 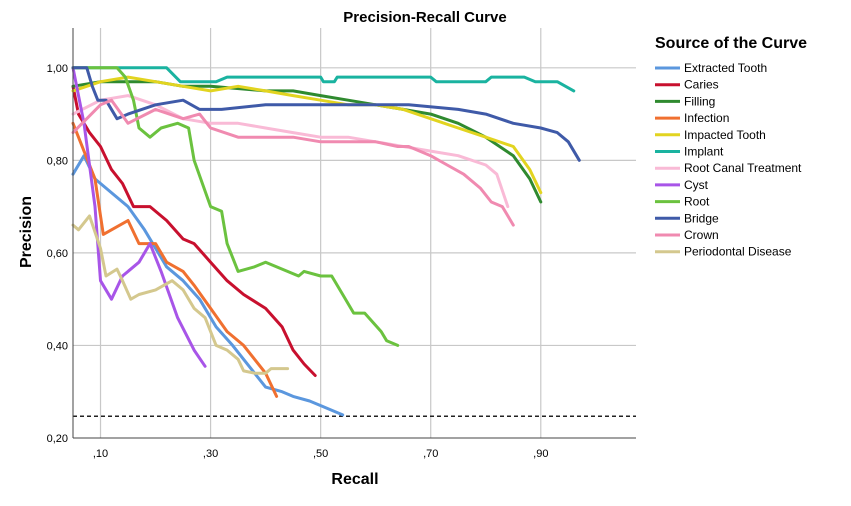 What do you see at coordinates (323, 79) in the screenshot?
I see `series-line-implant` at bounding box center [323, 79].